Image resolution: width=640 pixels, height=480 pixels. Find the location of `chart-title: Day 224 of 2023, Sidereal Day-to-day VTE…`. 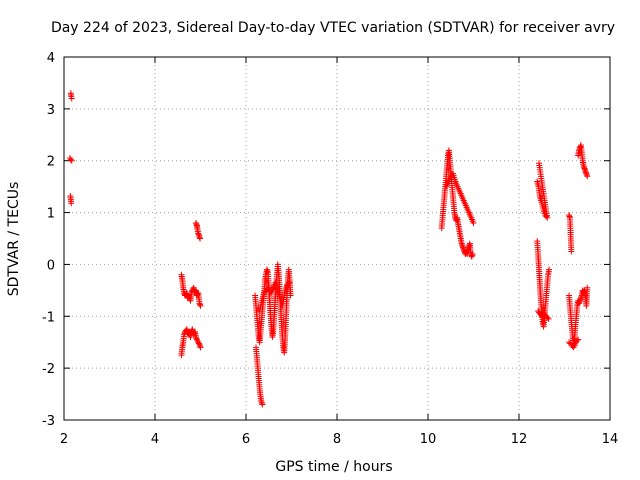

chart-title: Day 224 of 2023, Sidereal Day-to-day VTE… is located at coordinates (333, 28).